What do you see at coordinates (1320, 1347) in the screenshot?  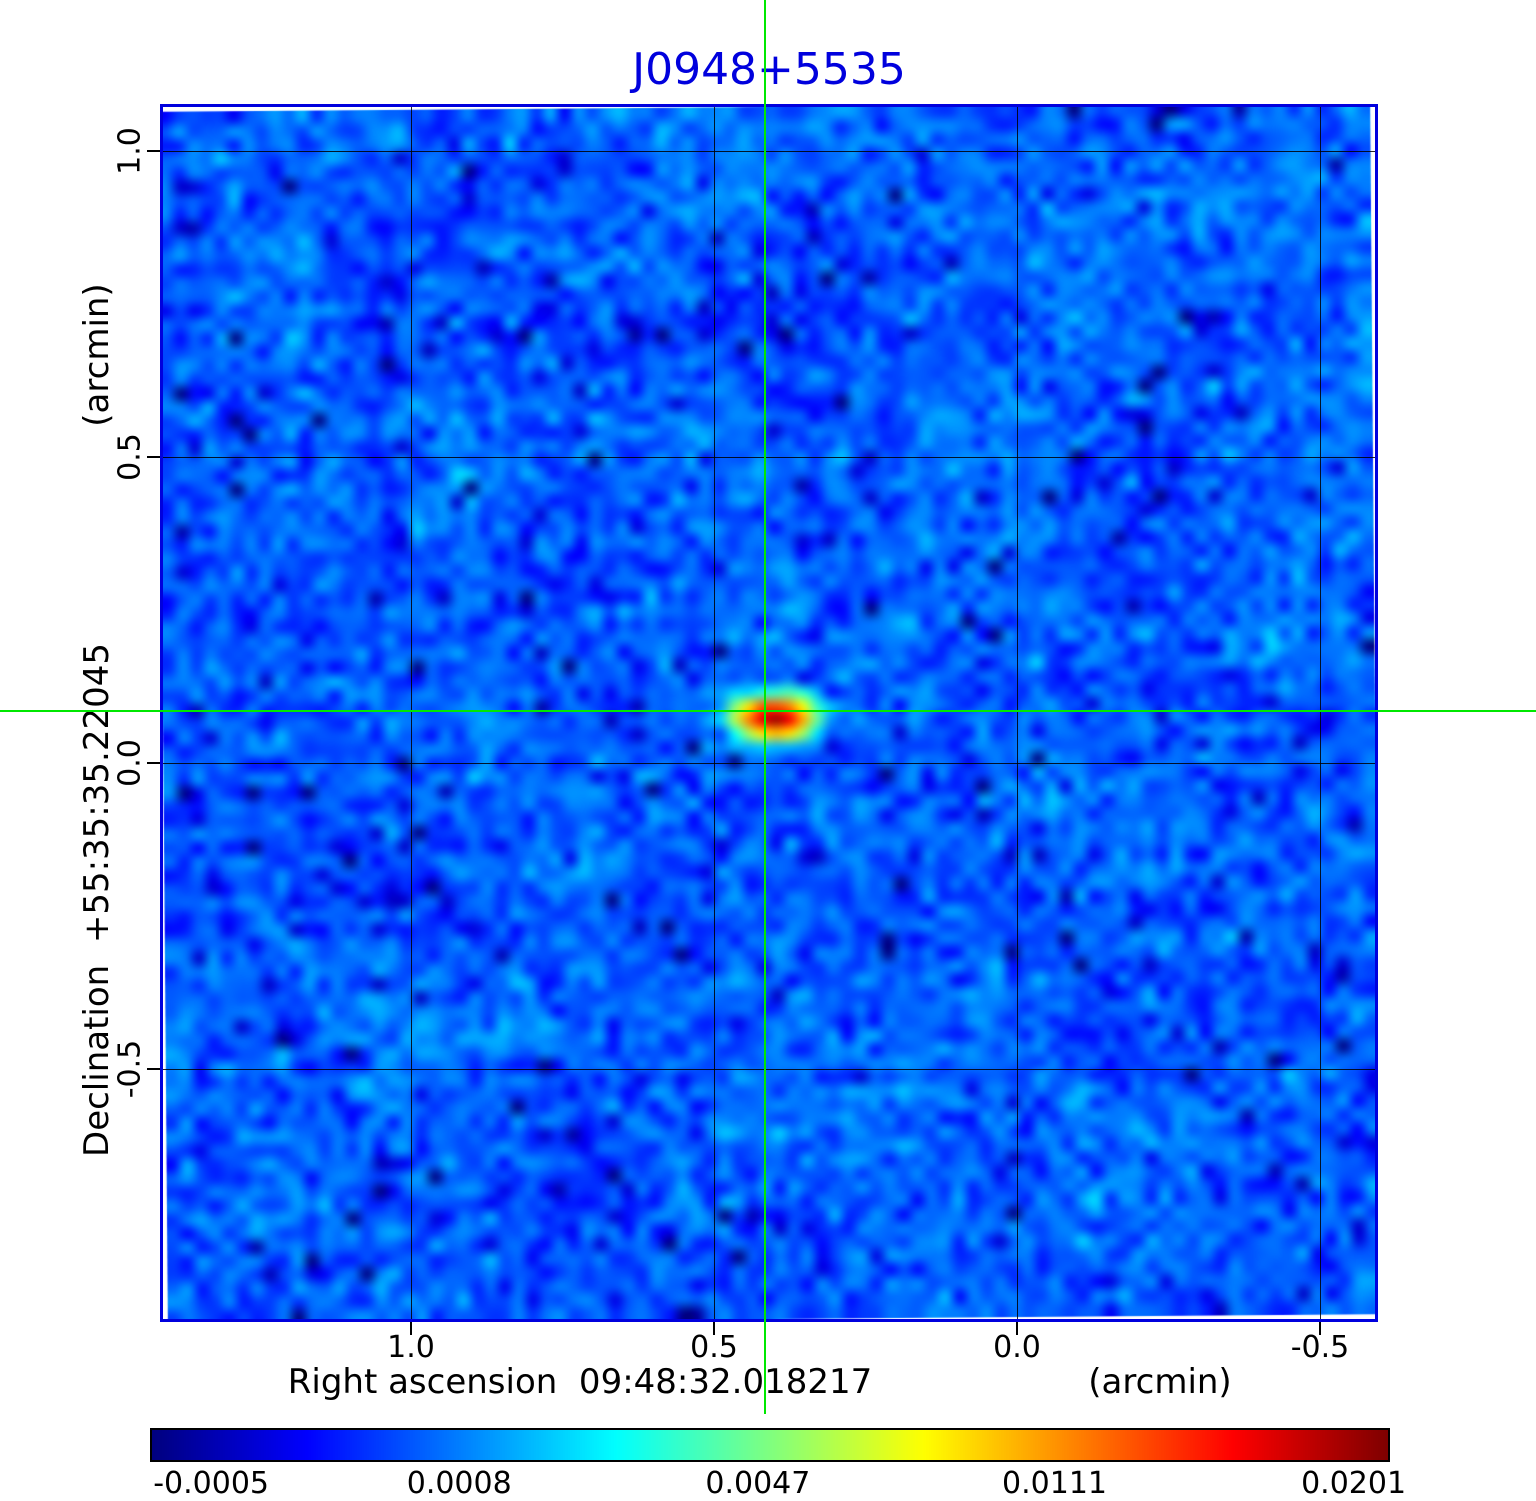 I see `x-tick-label: -0.5` at bounding box center [1320, 1347].